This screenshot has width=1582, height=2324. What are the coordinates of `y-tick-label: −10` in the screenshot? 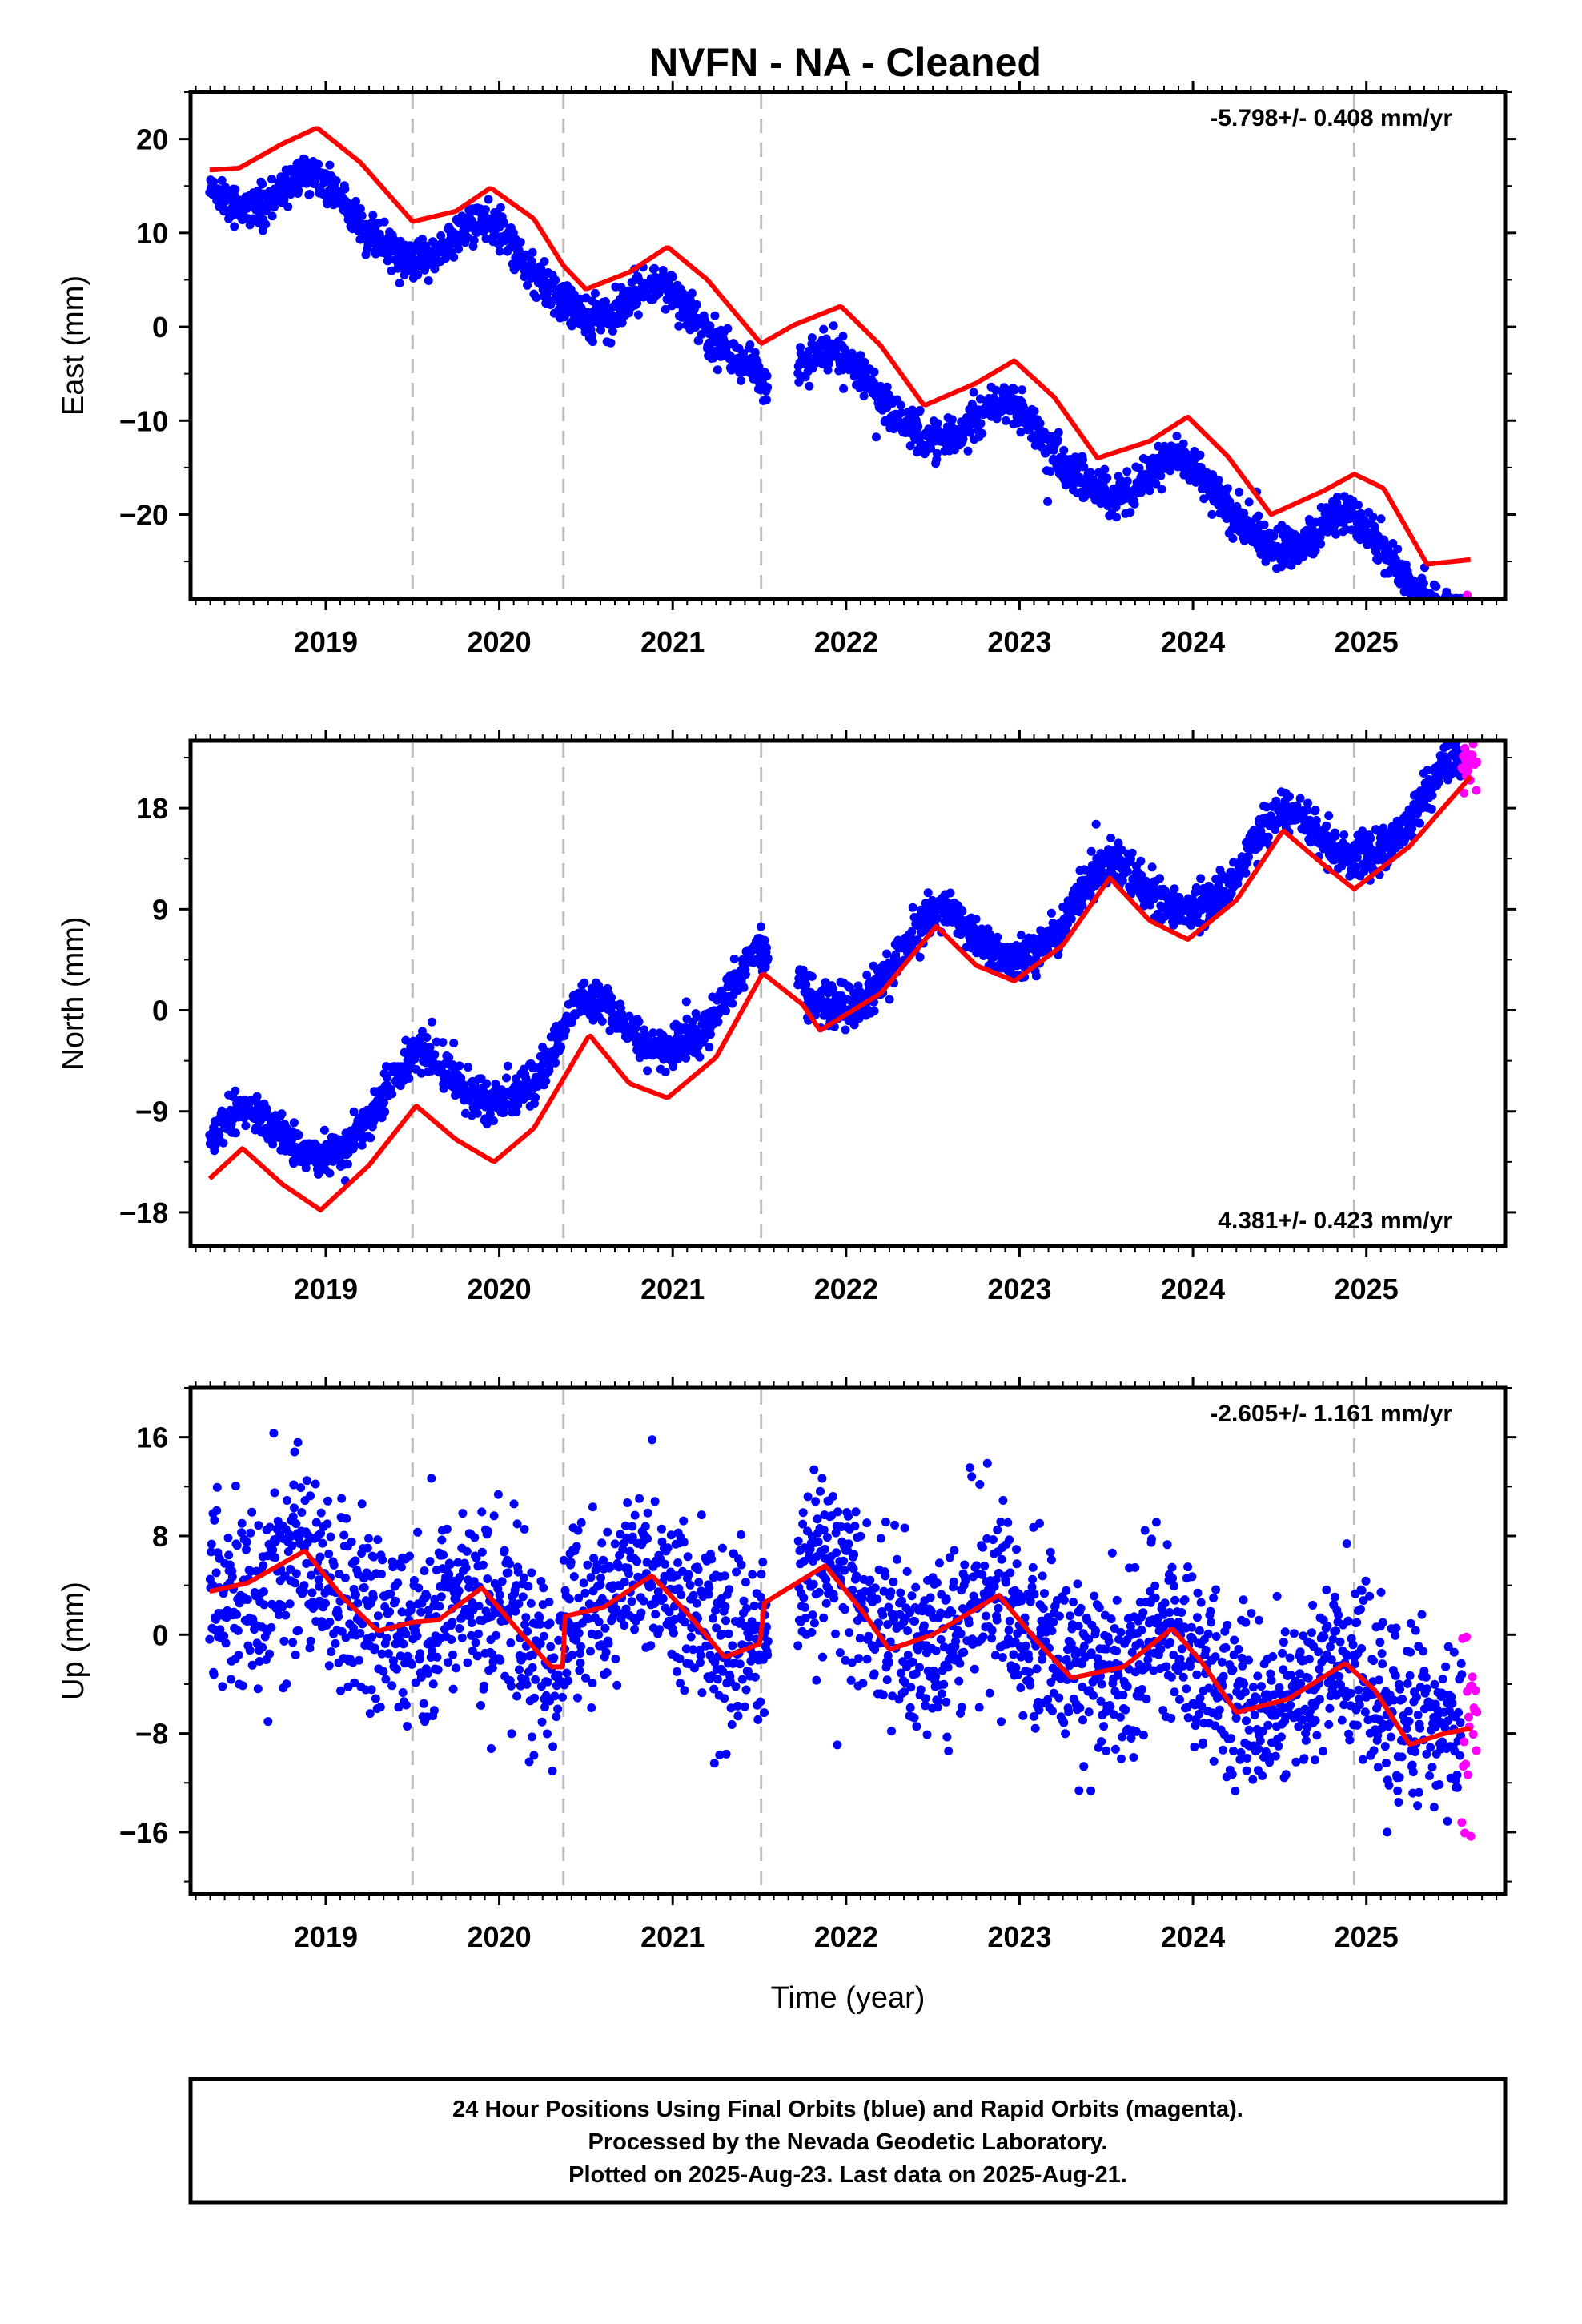 It's located at (144, 420).